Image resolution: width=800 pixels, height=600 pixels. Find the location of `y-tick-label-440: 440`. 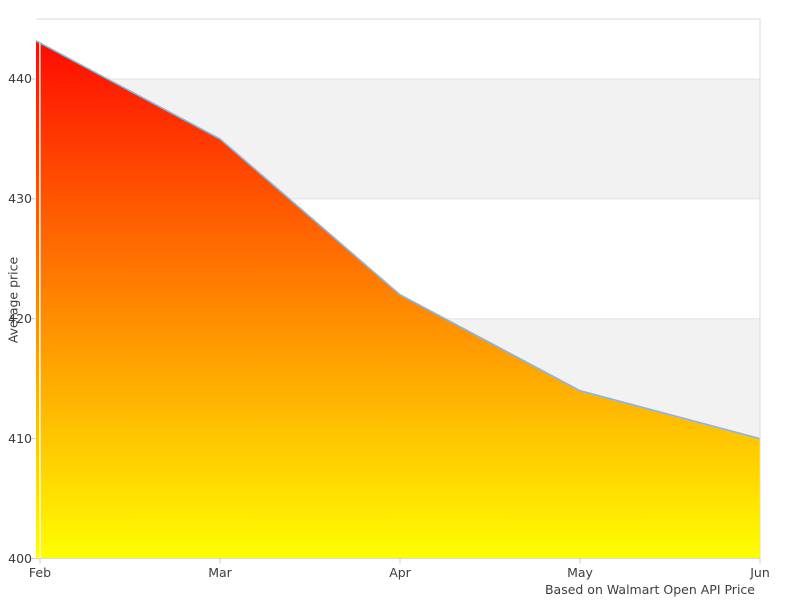

y-tick-label-440: 440 is located at coordinates (20, 78).